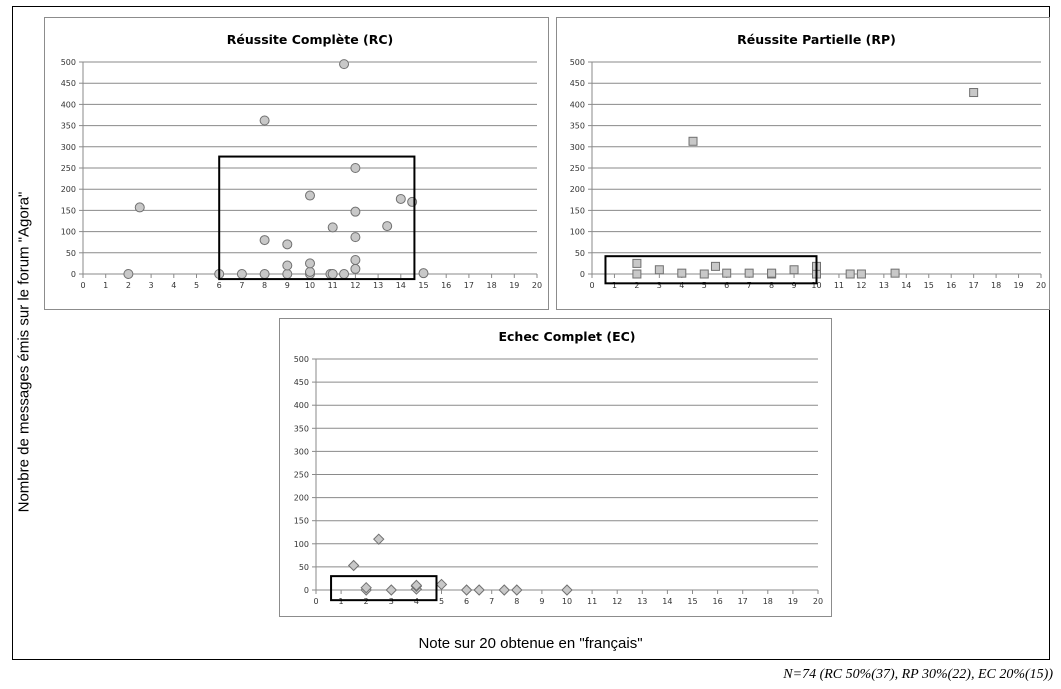 Image resolution: width=1061 pixels, height=689 pixels. Describe the element at coordinates (591, 285) in the screenshot. I see `x-tick-label: 0` at that location.